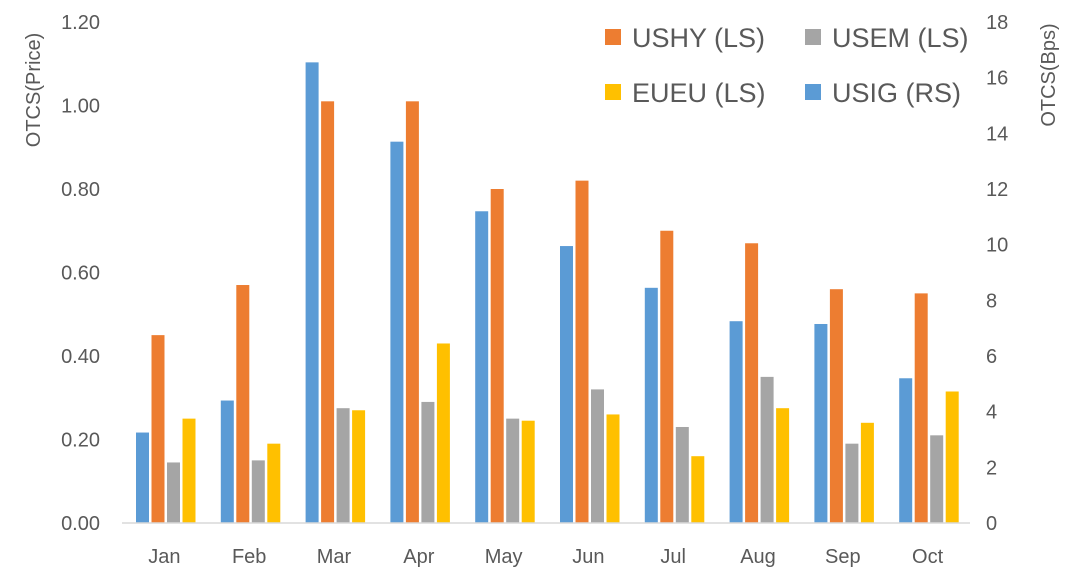  I want to click on legend: USHY (LS) USEM (LS) EUEU (LS) USIG (RS), so click(787, 65).